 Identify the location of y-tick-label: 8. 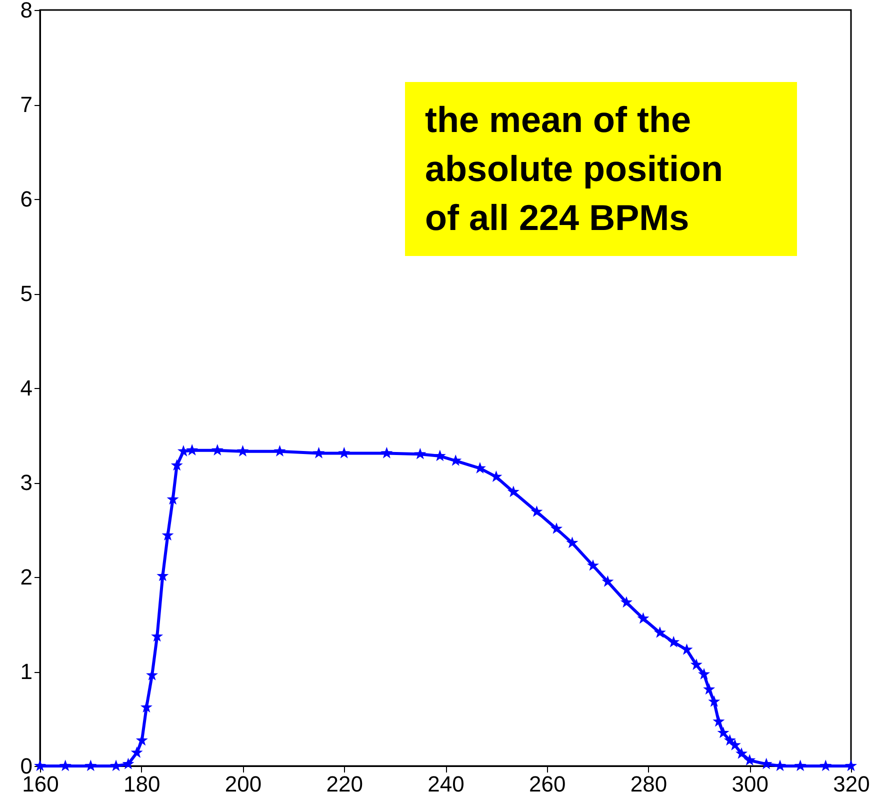
(26, 11).